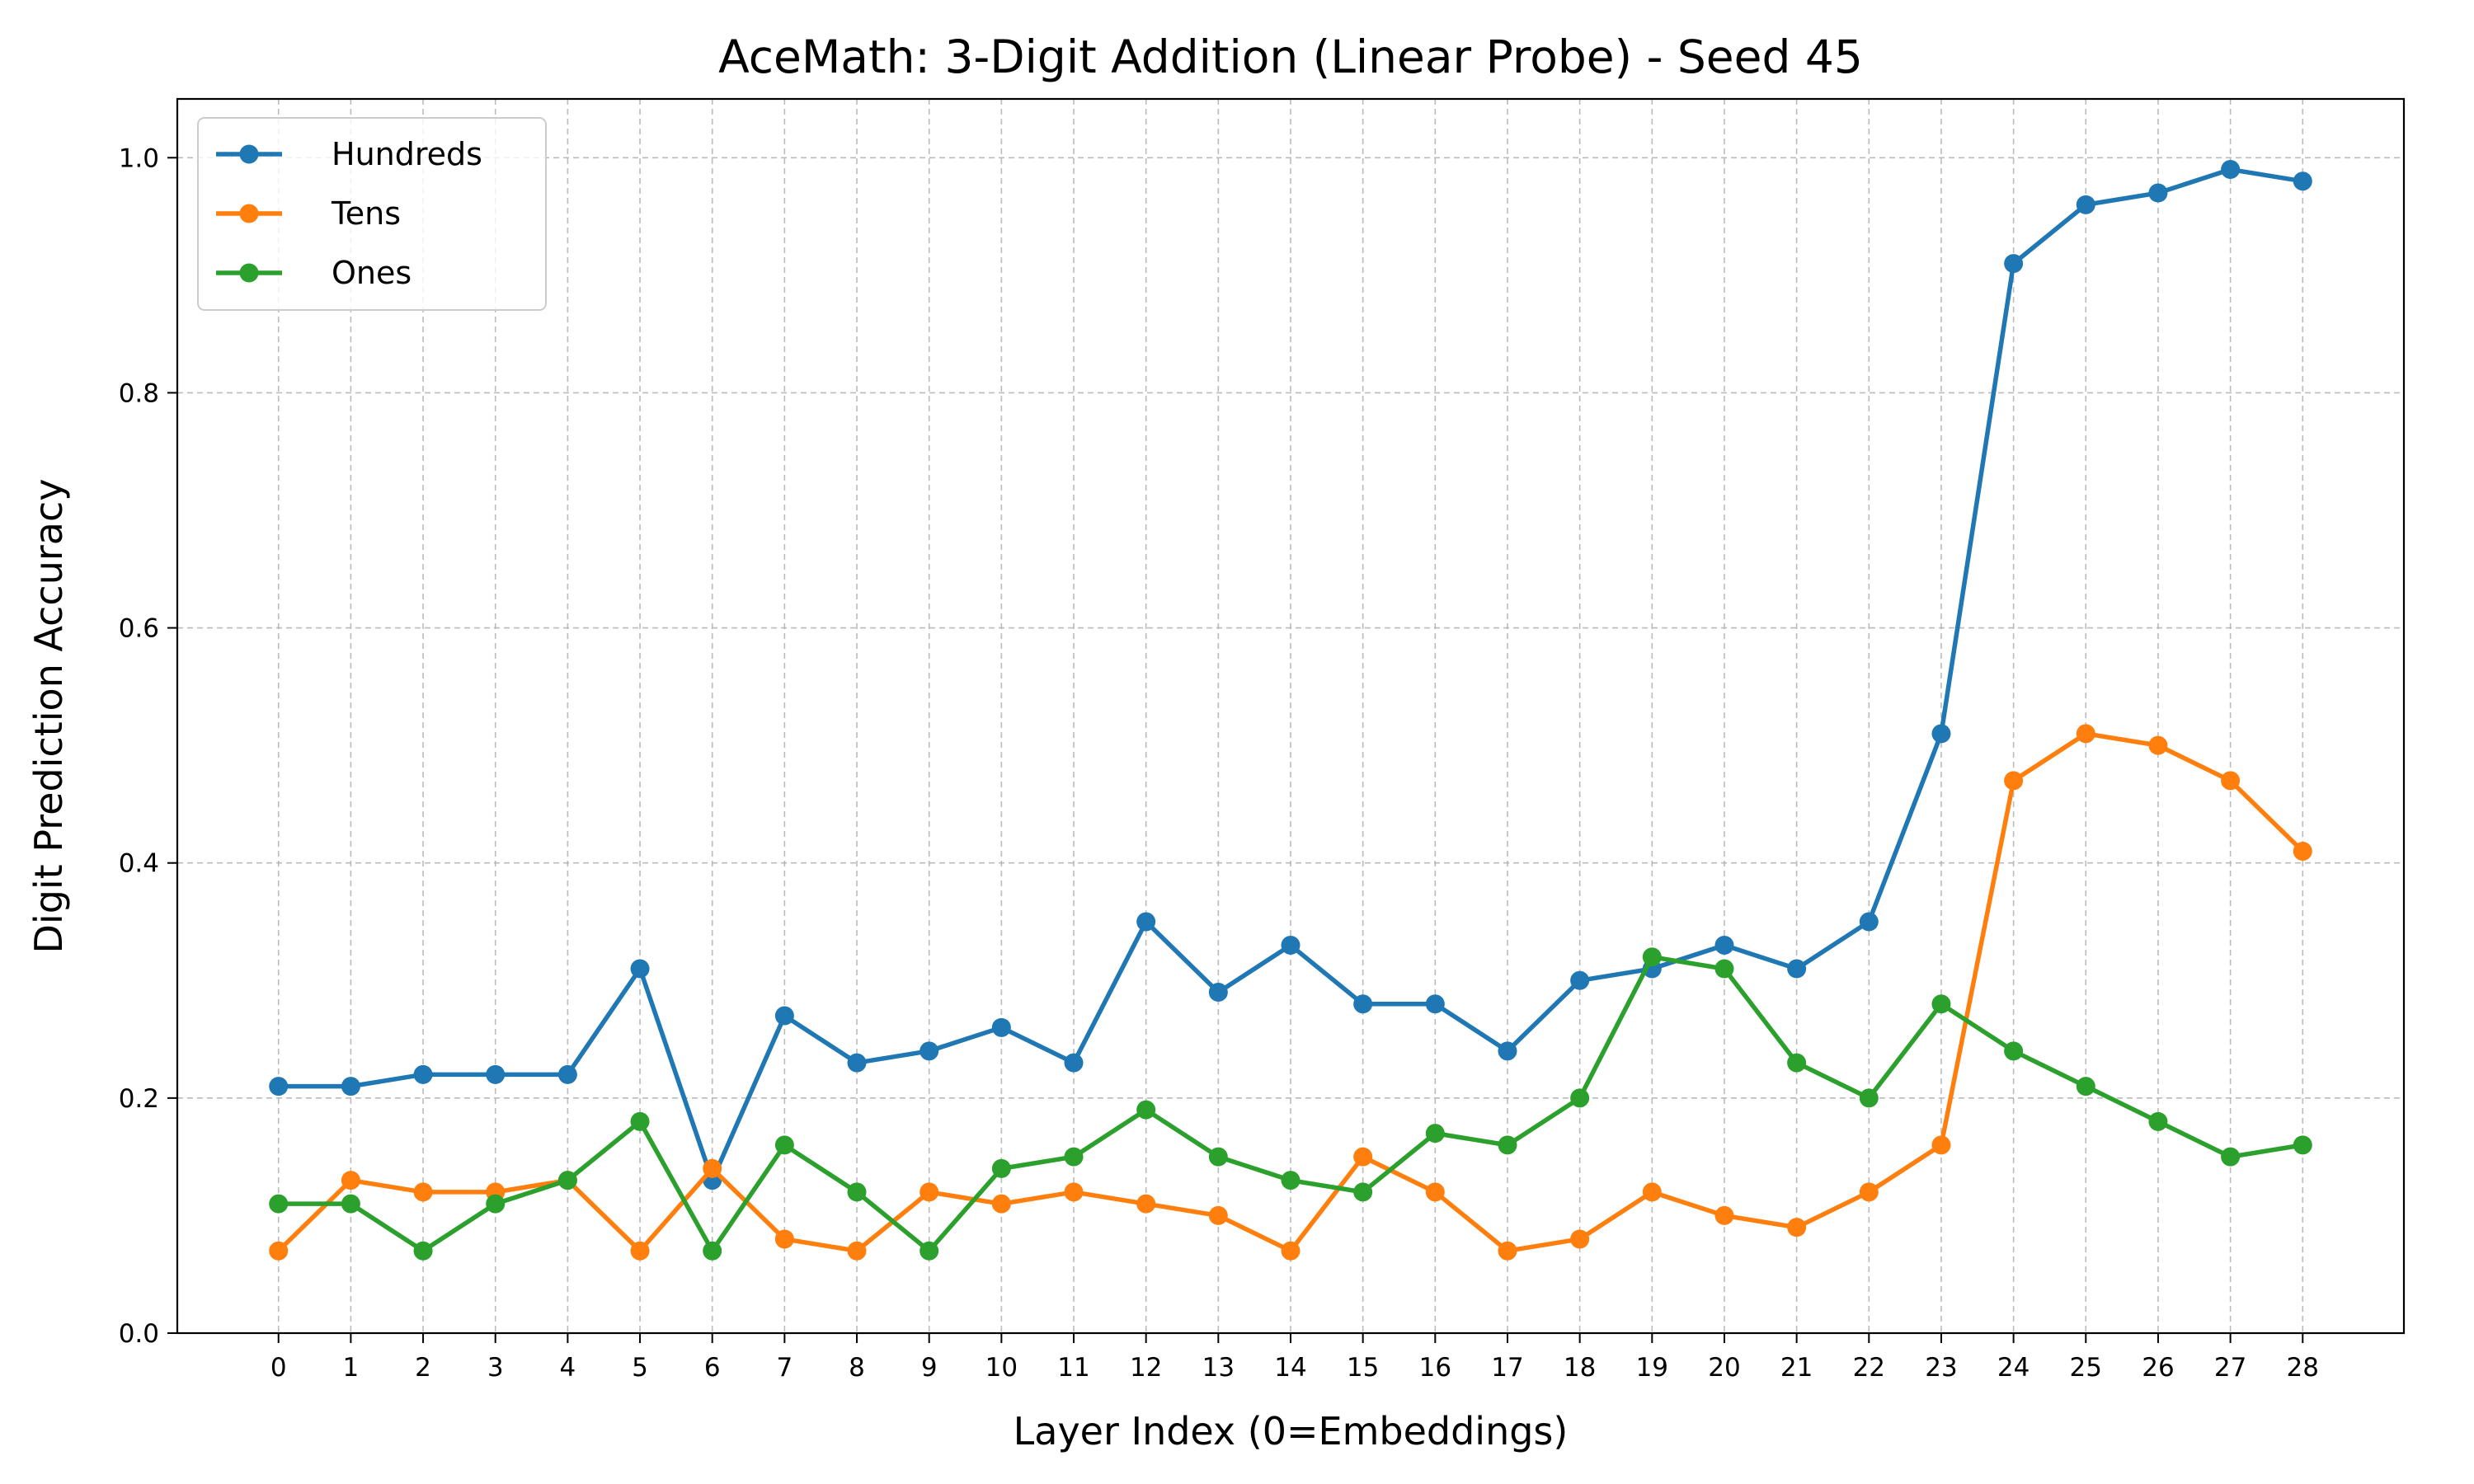 Image resolution: width=2474 pixels, height=1484 pixels. What do you see at coordinates (139, 1099) in the screenshot?
I see `y-tick-label: 0.2` at bounding box center [139, 1099].